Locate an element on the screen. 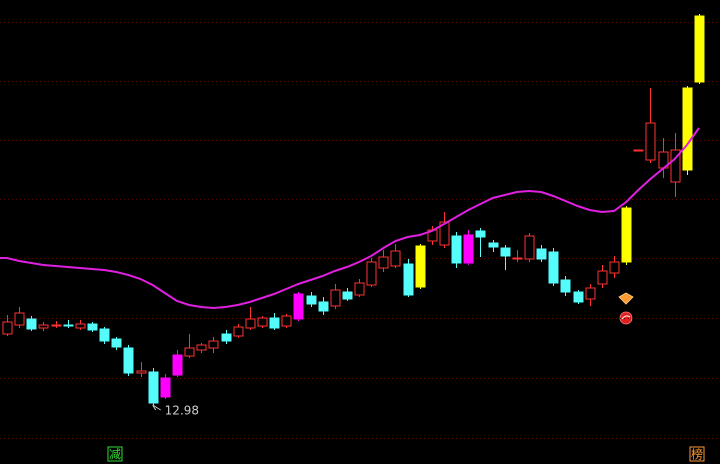 This screenshot has width=720, height=464. ball-icon is located at coordinates (626, 318).